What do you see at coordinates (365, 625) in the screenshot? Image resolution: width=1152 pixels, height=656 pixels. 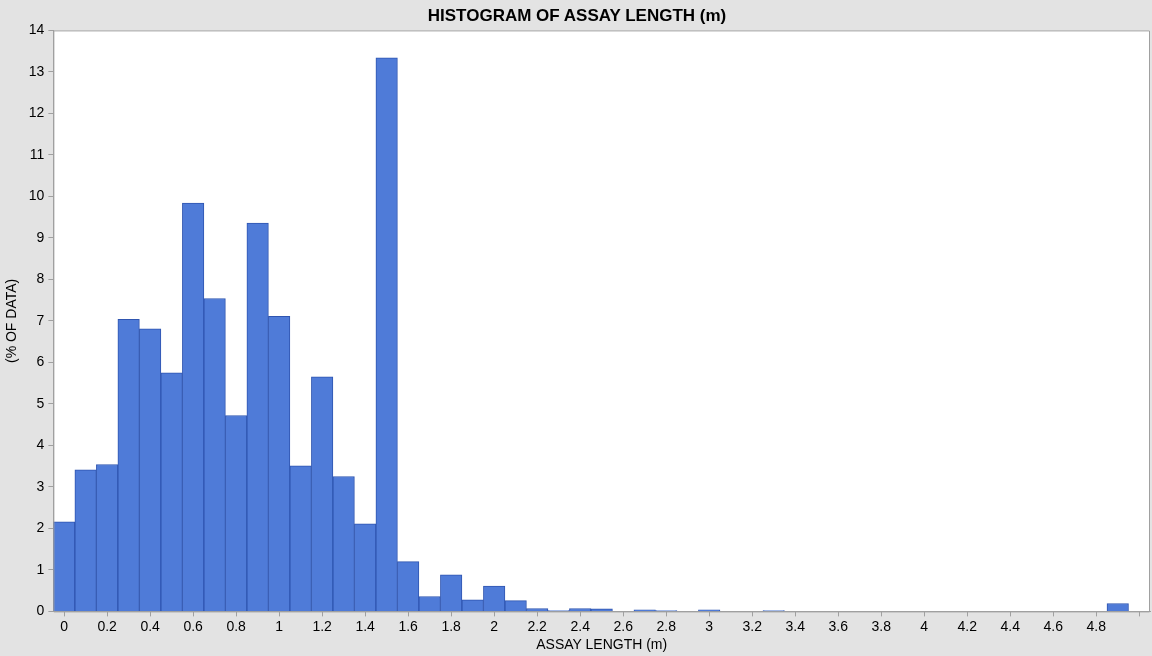 I see `x-tick-label: 1.4` at bounding box center [365, 625].